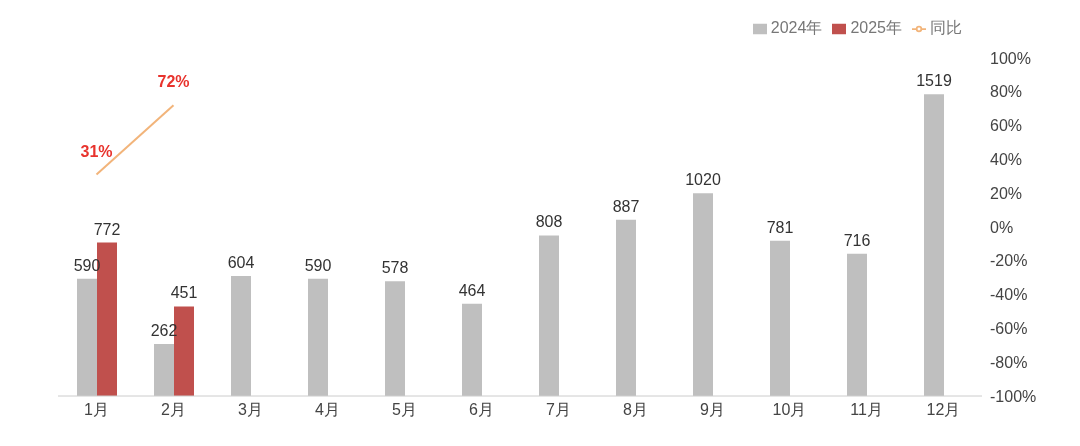  I want to click on data-label: 590, so click(318, 265).